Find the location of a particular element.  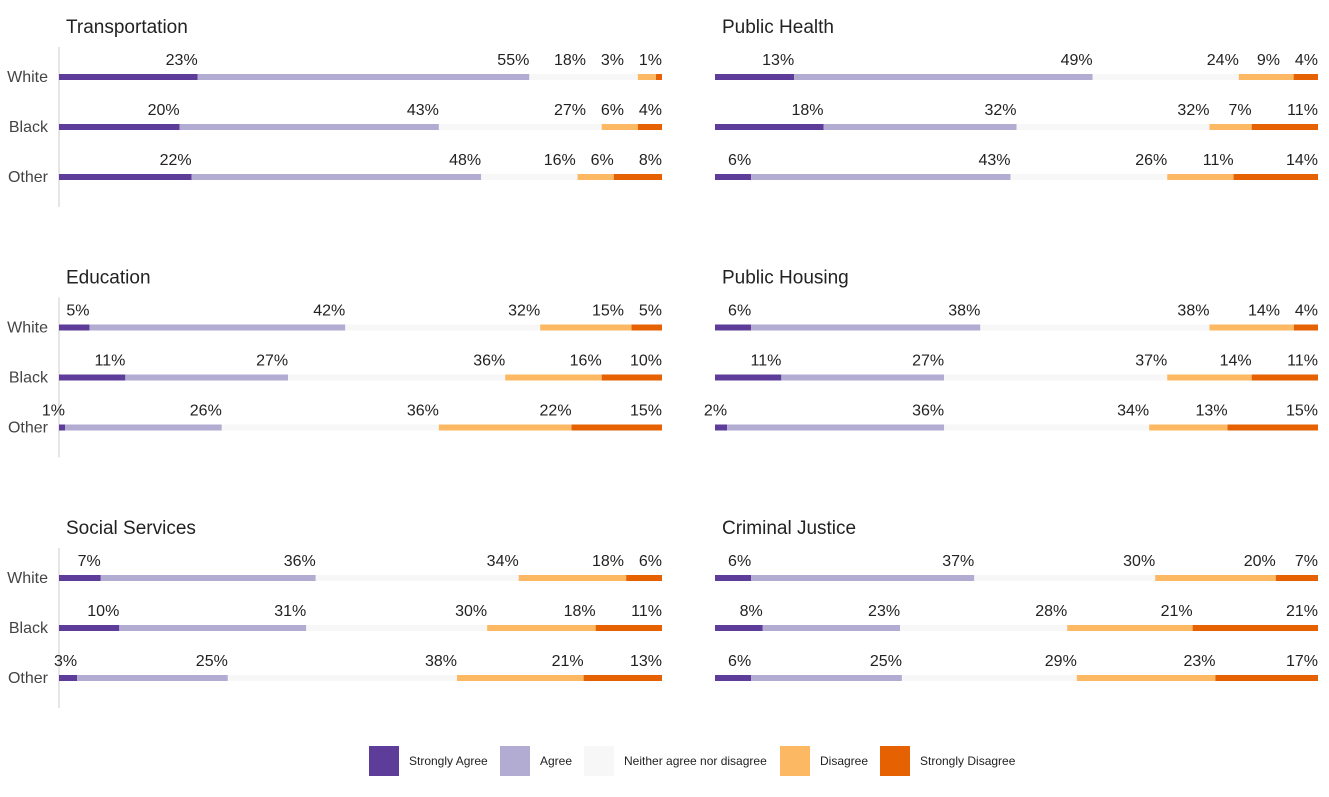

value-label: 18% is located at coordinates (608, 561).